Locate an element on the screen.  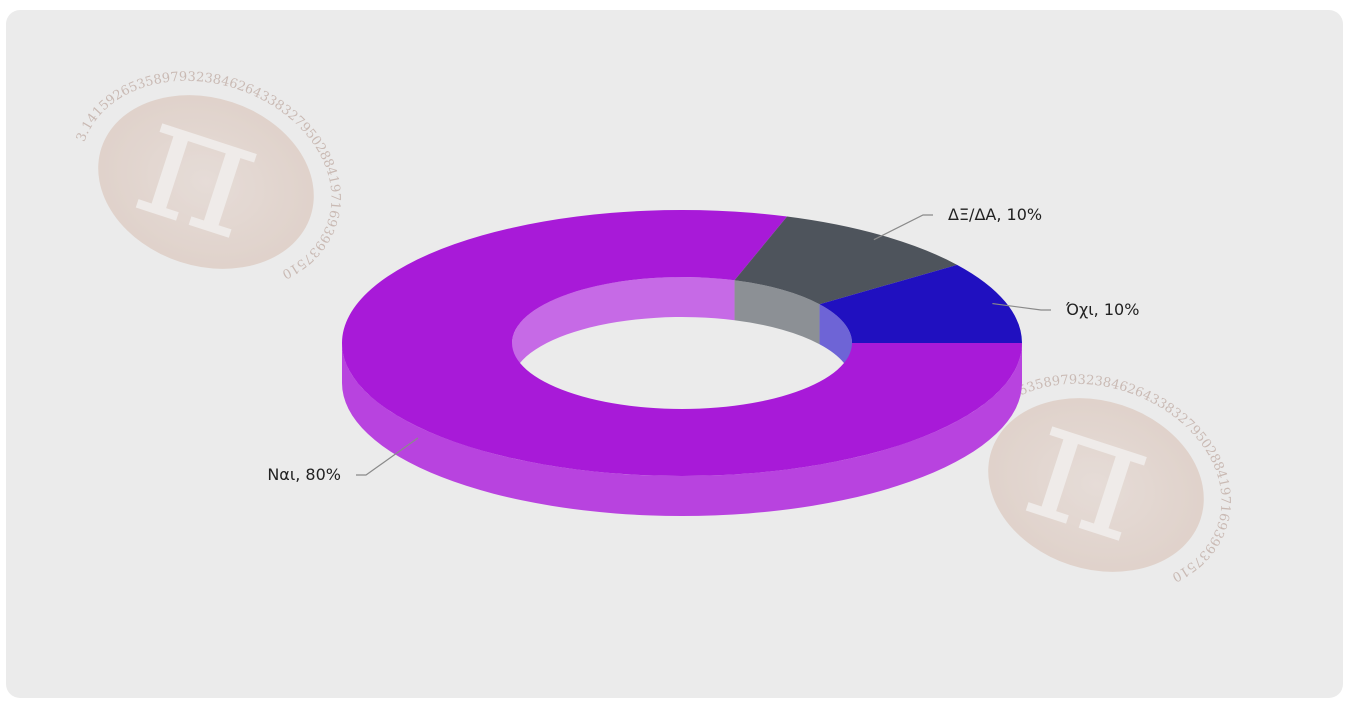
slice-label: Όχι, 10% is located at coordinates (1102, 309).